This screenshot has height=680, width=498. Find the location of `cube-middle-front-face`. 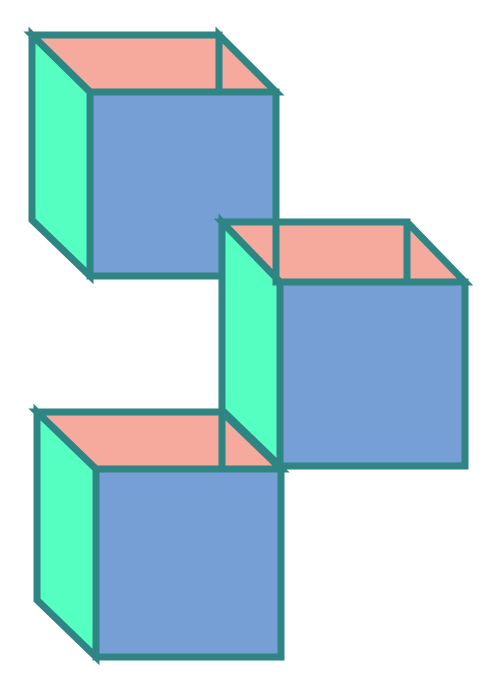

cube-middle-front-face is located at coordinates (372, 374).